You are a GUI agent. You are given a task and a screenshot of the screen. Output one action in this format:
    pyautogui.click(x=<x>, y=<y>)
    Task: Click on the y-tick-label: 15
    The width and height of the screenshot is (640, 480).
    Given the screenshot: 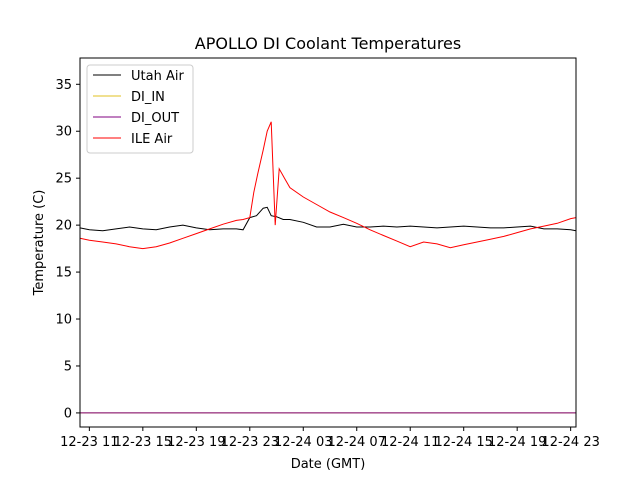 What is the action you would take?
    pyautogui.click(x=63, y=273)
    